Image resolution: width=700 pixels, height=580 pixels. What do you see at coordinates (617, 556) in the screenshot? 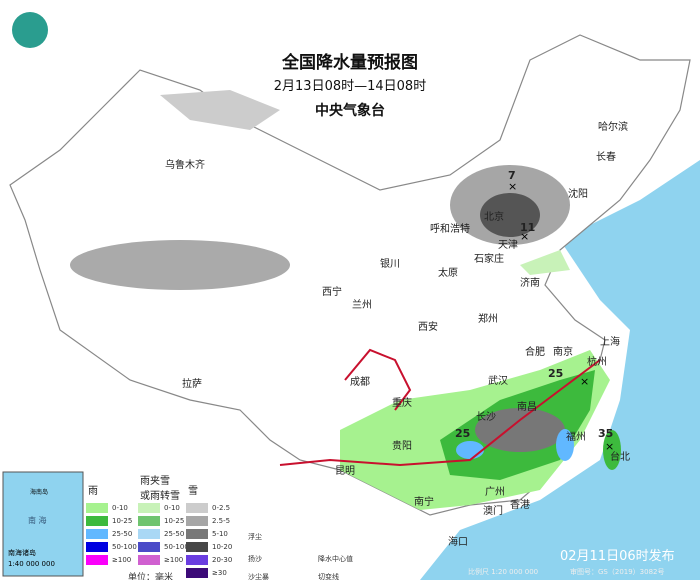
I see `issued-time: 02月11日06时发布` at bounding box center [617, 556].